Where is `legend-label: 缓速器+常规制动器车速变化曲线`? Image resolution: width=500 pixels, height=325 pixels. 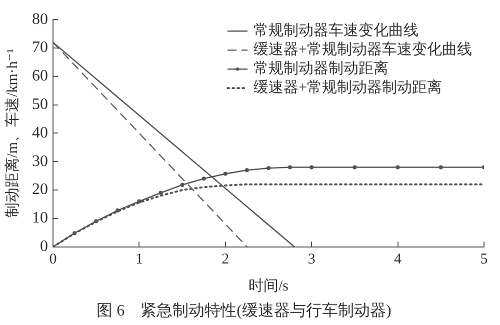 legend-label: 缓速器+常规制动器车速变化曲线 is located at coordinates (363, 49).